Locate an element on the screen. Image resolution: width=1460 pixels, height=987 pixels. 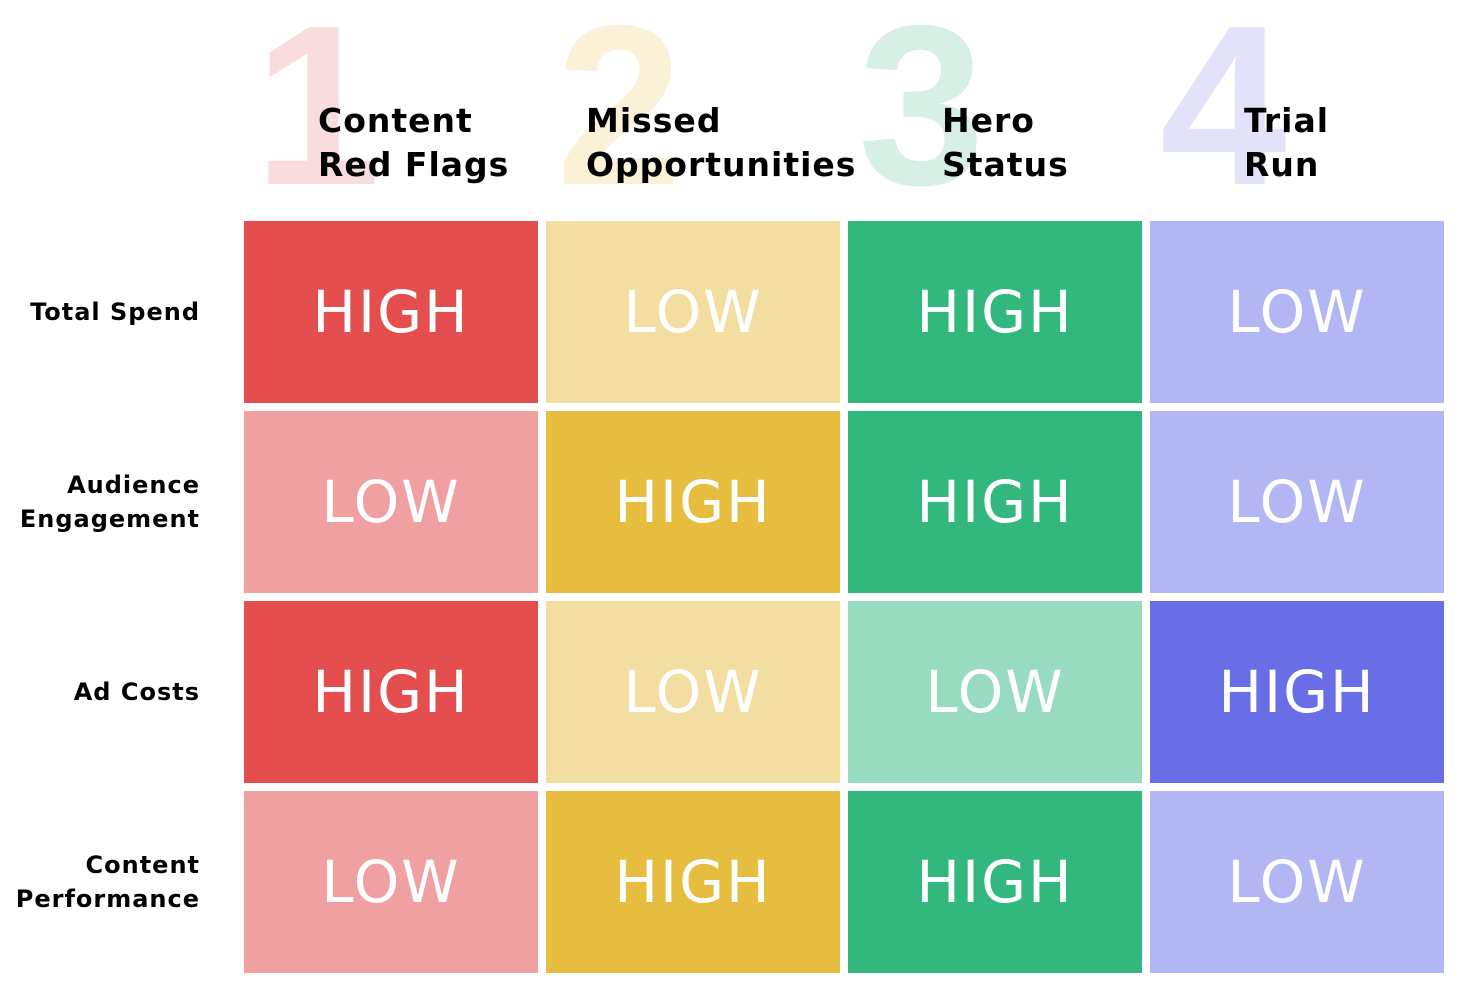
column-header-3: 3 Hero Status is located at coordinates (998, 110).